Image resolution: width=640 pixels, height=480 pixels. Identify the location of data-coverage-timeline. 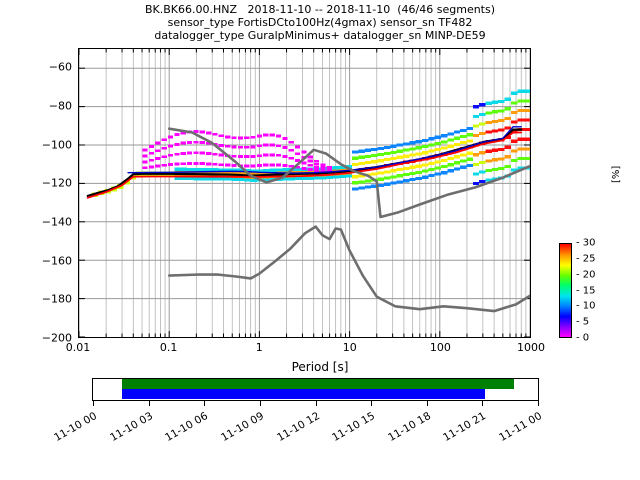
(315, 389).